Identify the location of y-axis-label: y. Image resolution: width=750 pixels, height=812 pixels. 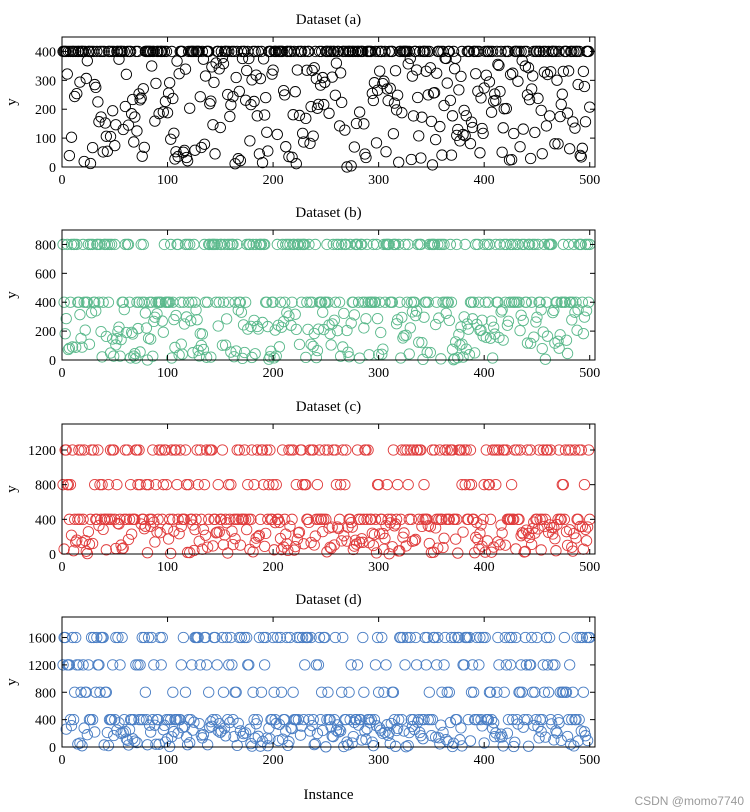
(12, 682).